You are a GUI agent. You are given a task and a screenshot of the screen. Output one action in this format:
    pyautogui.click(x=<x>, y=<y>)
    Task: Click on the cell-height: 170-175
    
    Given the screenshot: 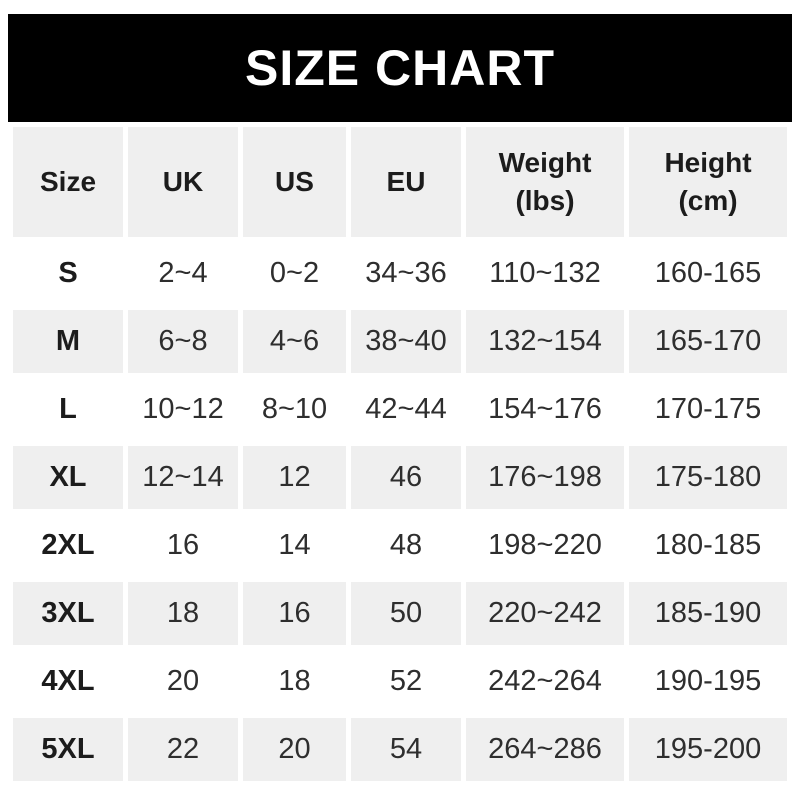 What is the action you would take?
    pyautogui.click(x=708, y=409)
    